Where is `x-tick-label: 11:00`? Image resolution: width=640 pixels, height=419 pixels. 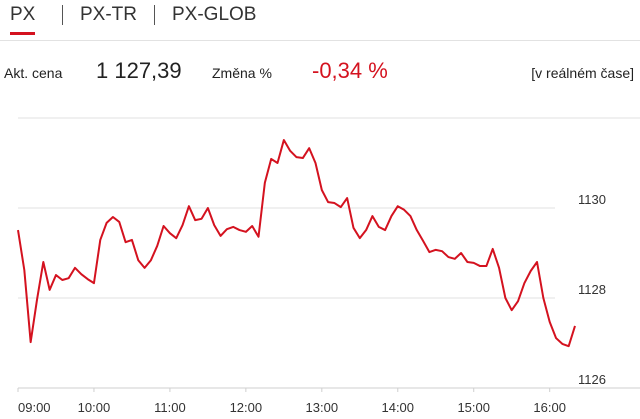
x-tick-label: 11:00 is located at coordinates (170, 407).